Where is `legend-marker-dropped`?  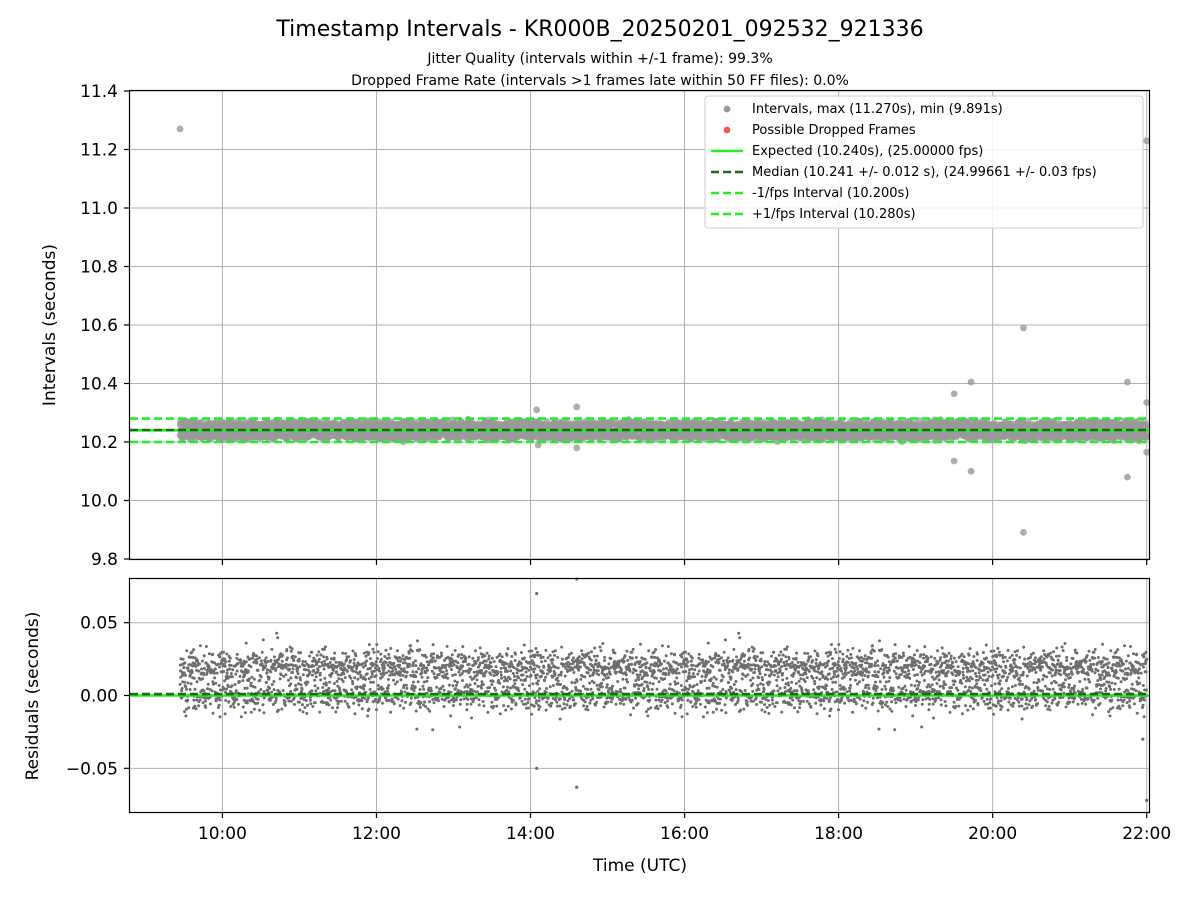
legend-marker-dropped is located at coordinates (727, 130).